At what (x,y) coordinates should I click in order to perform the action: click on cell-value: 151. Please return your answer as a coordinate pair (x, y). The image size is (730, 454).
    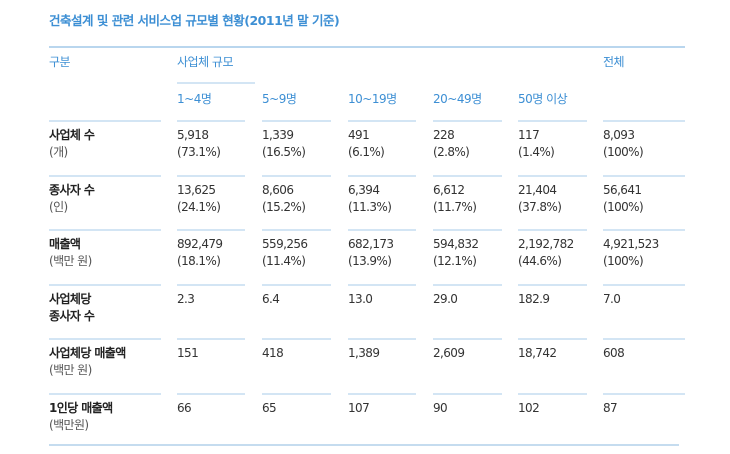
    Looking at the image, I should click on (188, 353).